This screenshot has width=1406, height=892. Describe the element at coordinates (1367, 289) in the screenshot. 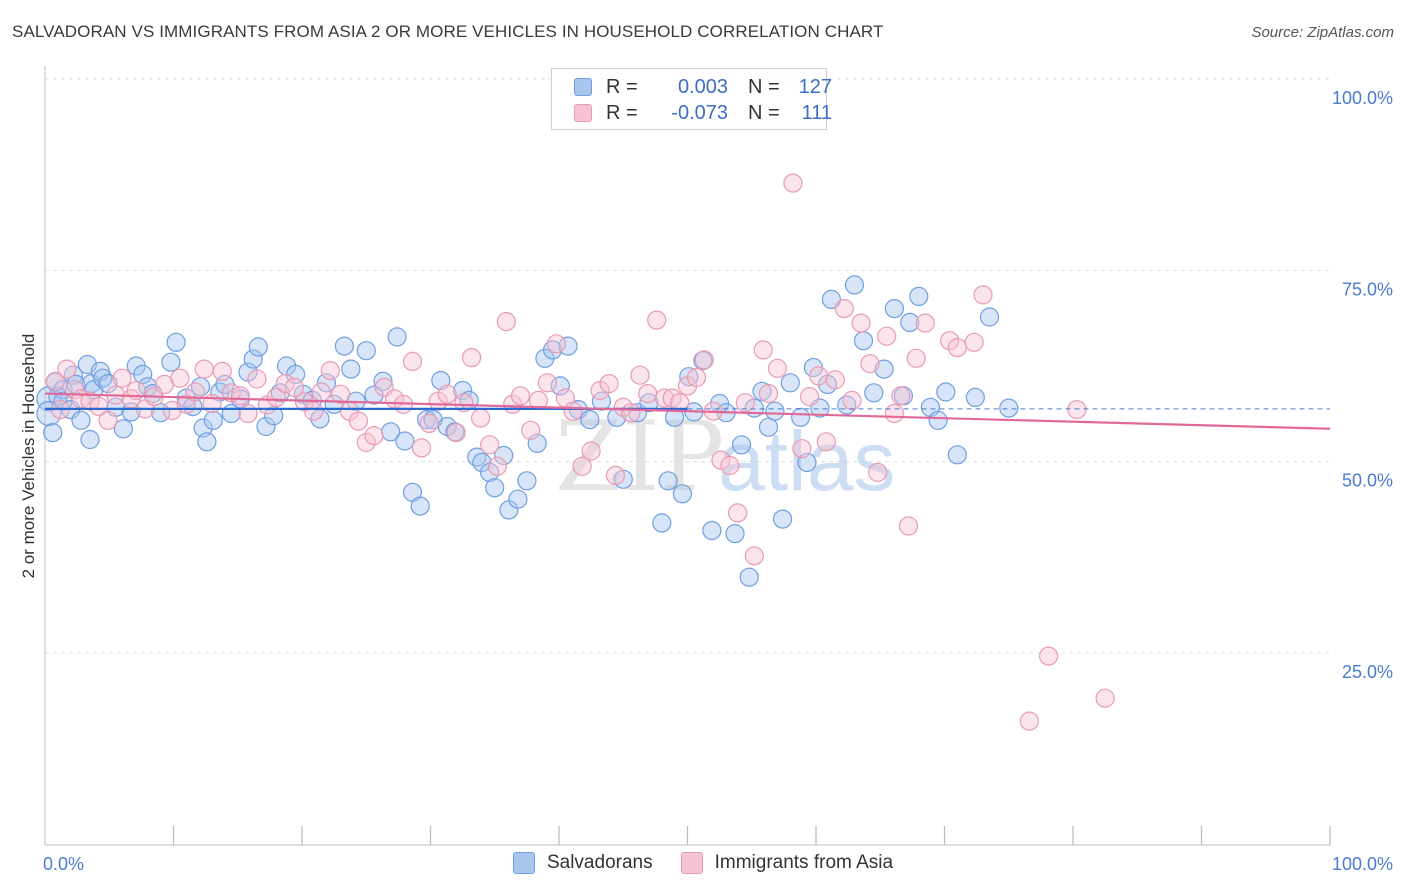

I see `y-tick-label: 75.0%` at that location.